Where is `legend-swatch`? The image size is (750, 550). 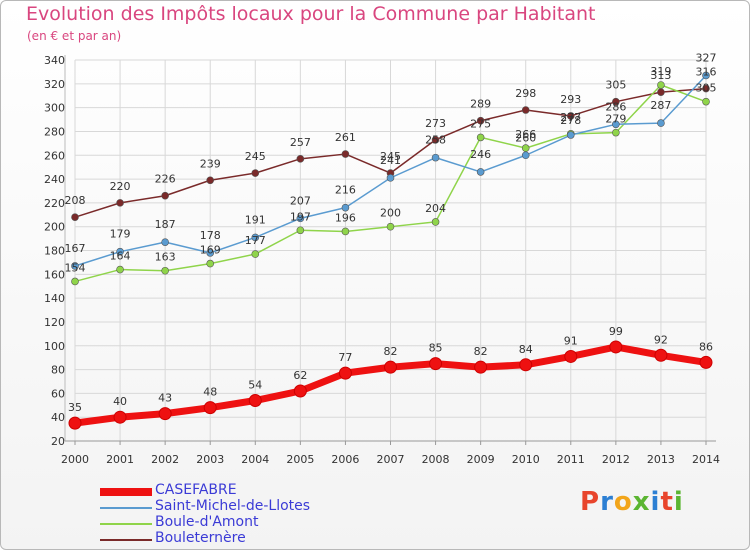 legend-swatch is located at coordinates (126, 508).